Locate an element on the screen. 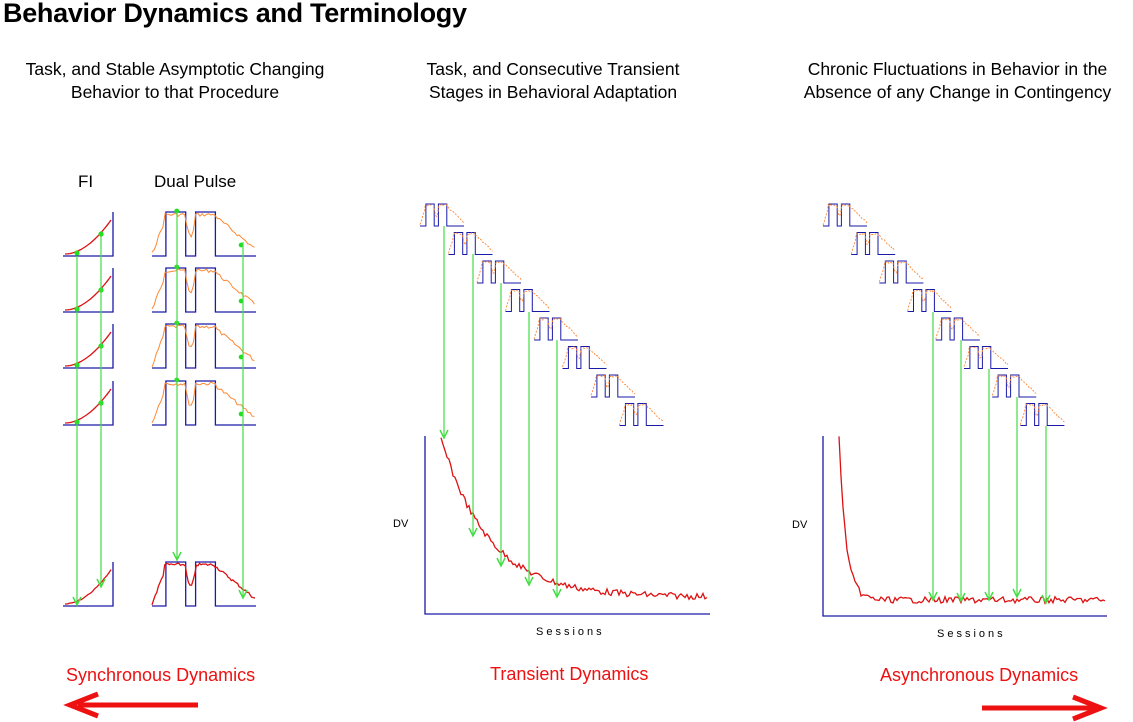 This screenshot has width=1133, height=722. right-sessions-label: Sessions is located at coordinates (971, 634).